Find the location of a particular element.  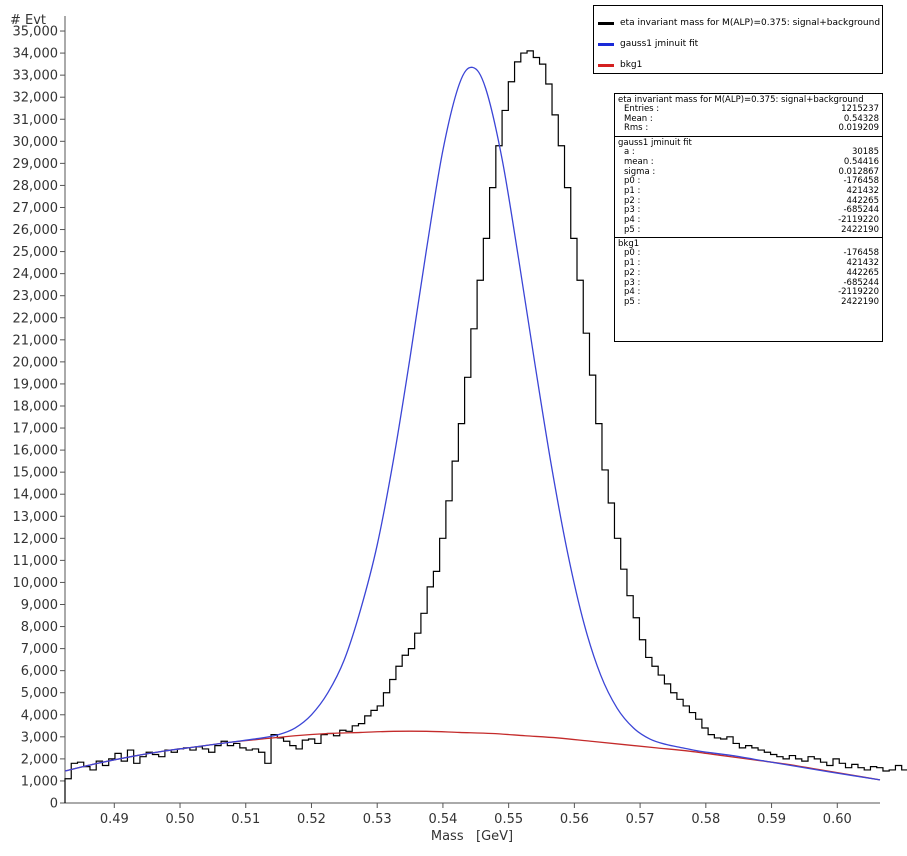

y-tick-label: 31,000 is located at coordinates (36, 120).